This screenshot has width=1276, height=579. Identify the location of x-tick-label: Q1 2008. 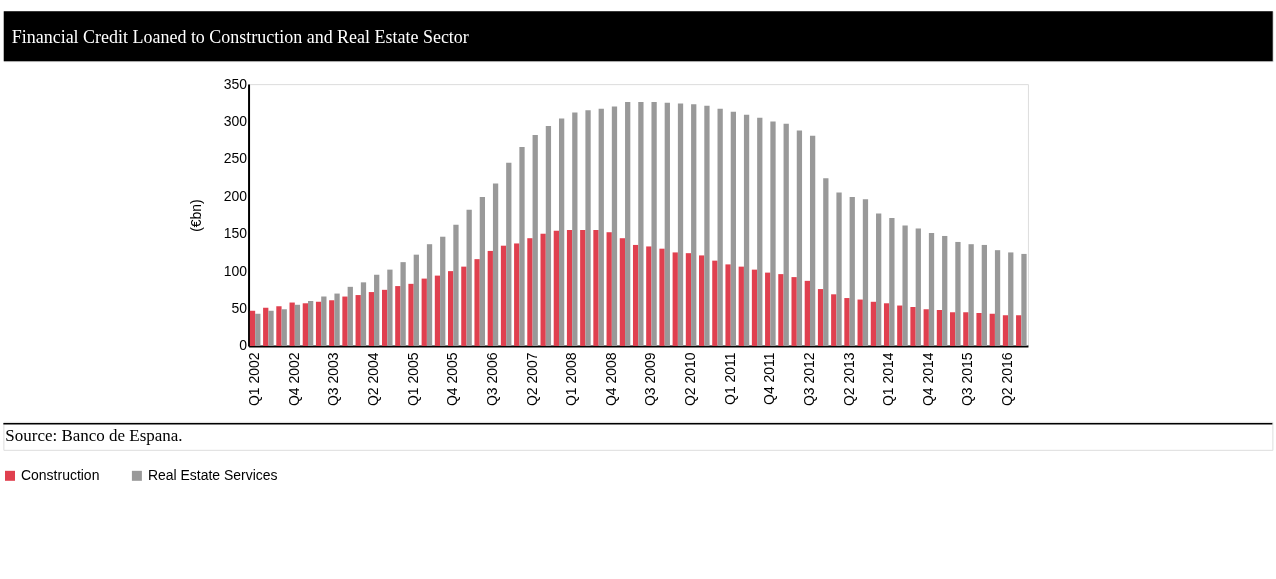
(571, 379).